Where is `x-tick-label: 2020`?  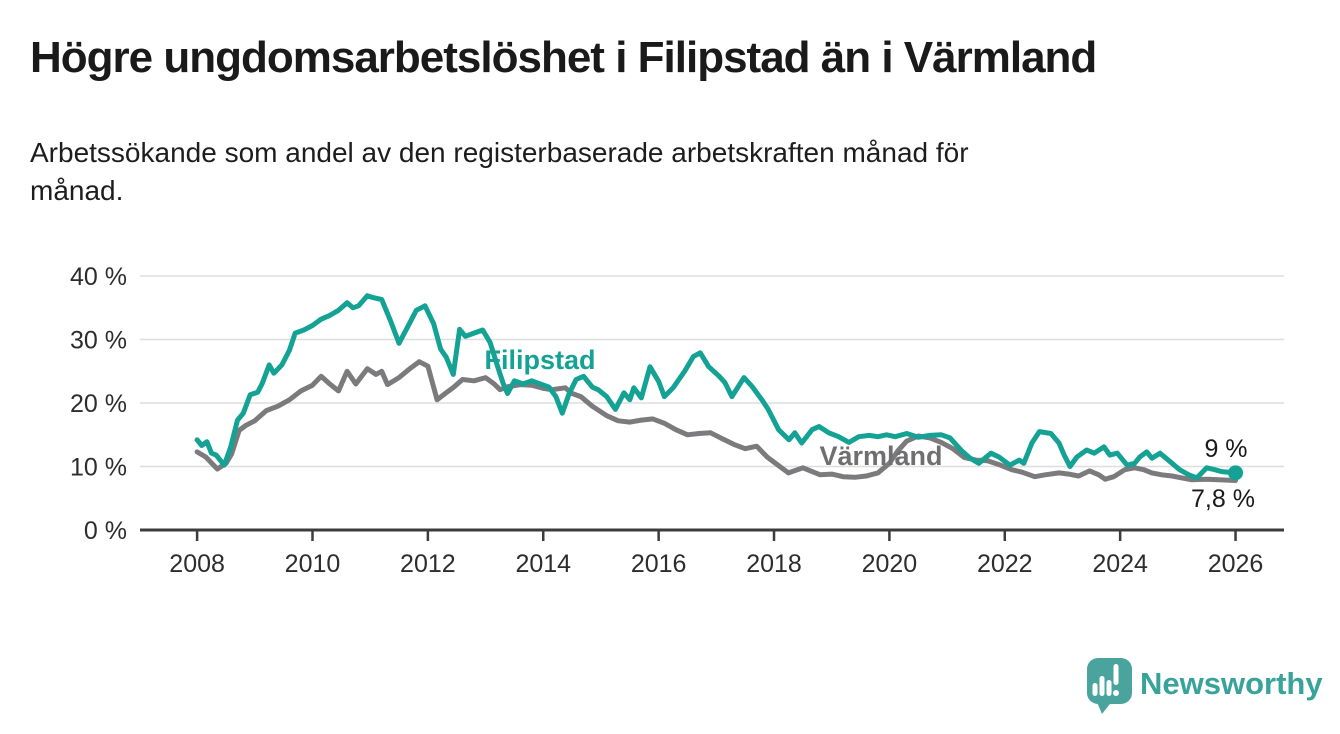 x-tick-label: 2020 is located at coordinates (890, 564).